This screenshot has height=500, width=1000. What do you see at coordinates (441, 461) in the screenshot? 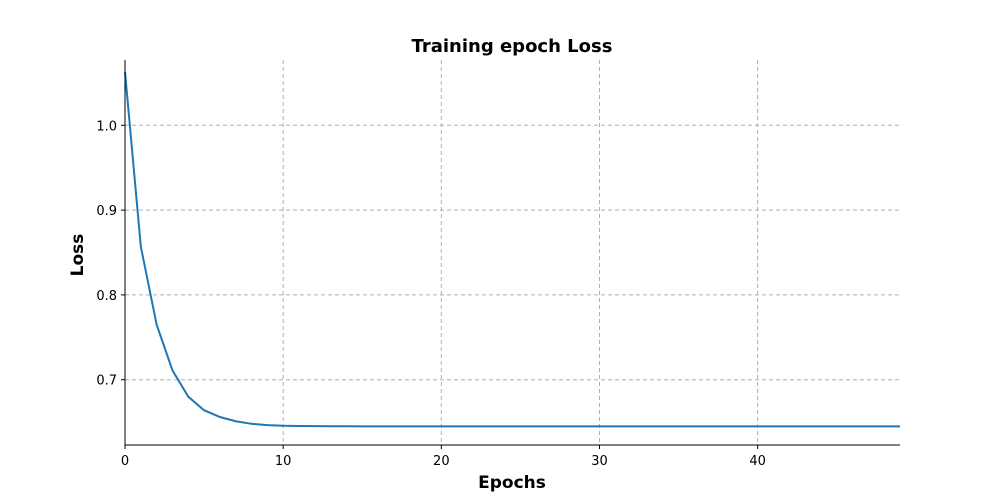
I see `x-tick-label: 20` at bounding box center [441, 461].